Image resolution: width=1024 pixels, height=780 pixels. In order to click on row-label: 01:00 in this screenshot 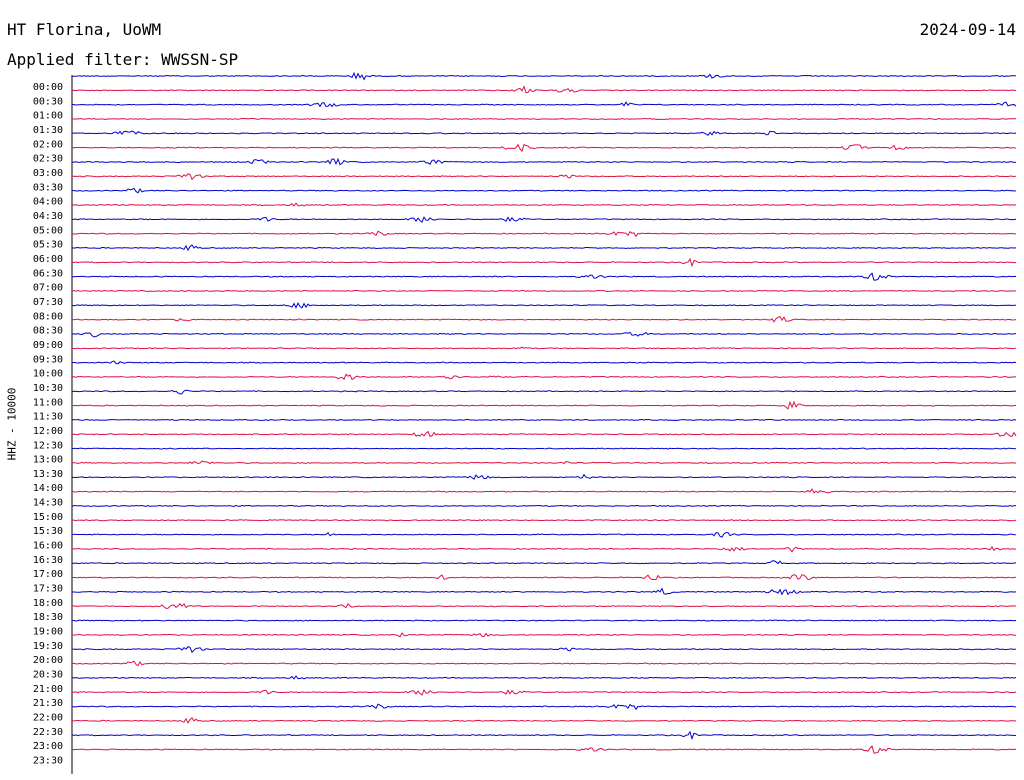, I will do `click(48, 116)`.